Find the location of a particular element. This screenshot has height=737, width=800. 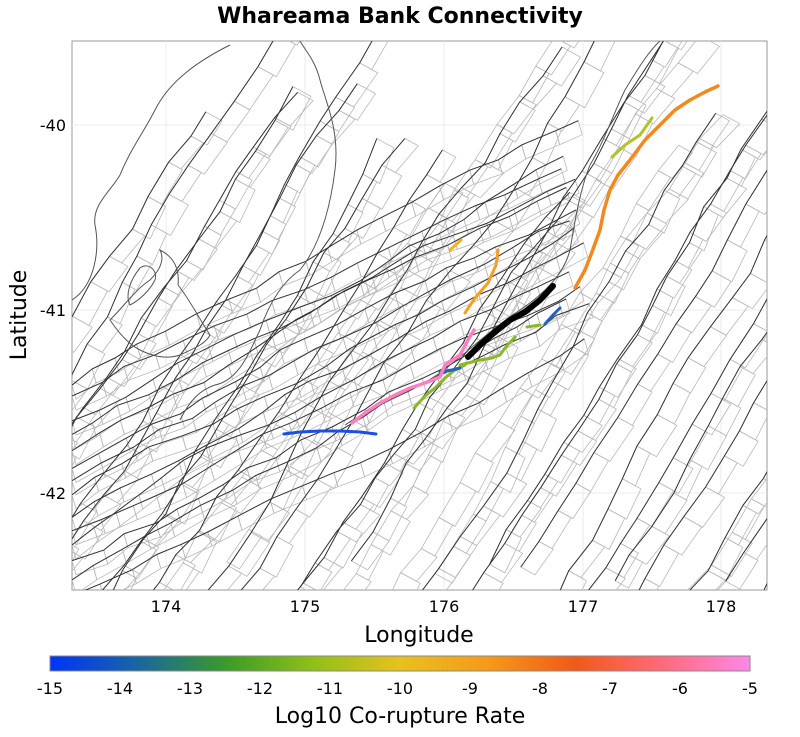

colorbar-tick-label: -10 is located at coordinates (400, 688).